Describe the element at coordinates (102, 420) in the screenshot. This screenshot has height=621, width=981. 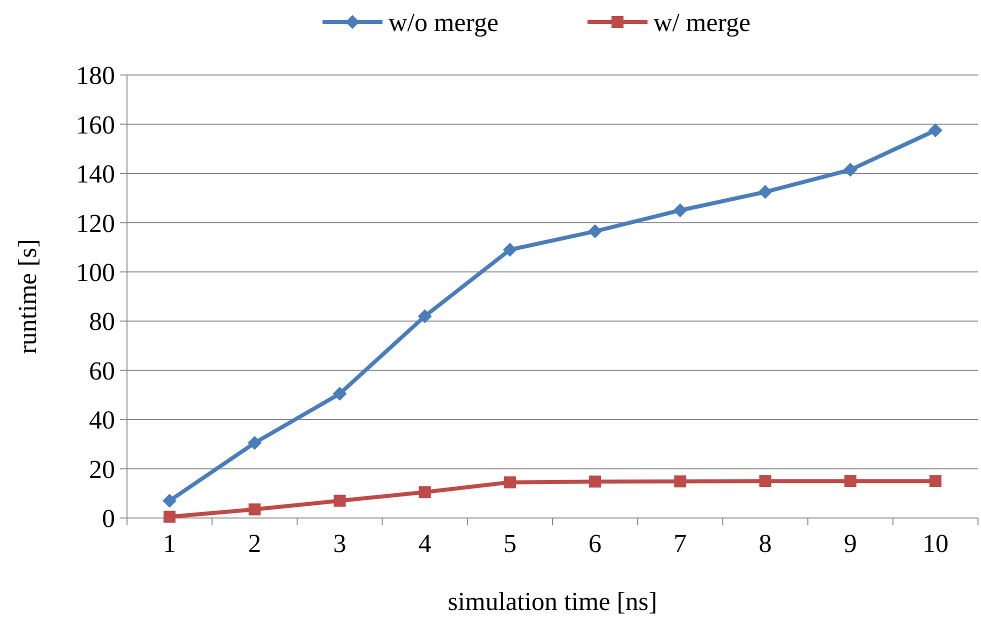
I see `y-tick-label: 40` at that location.